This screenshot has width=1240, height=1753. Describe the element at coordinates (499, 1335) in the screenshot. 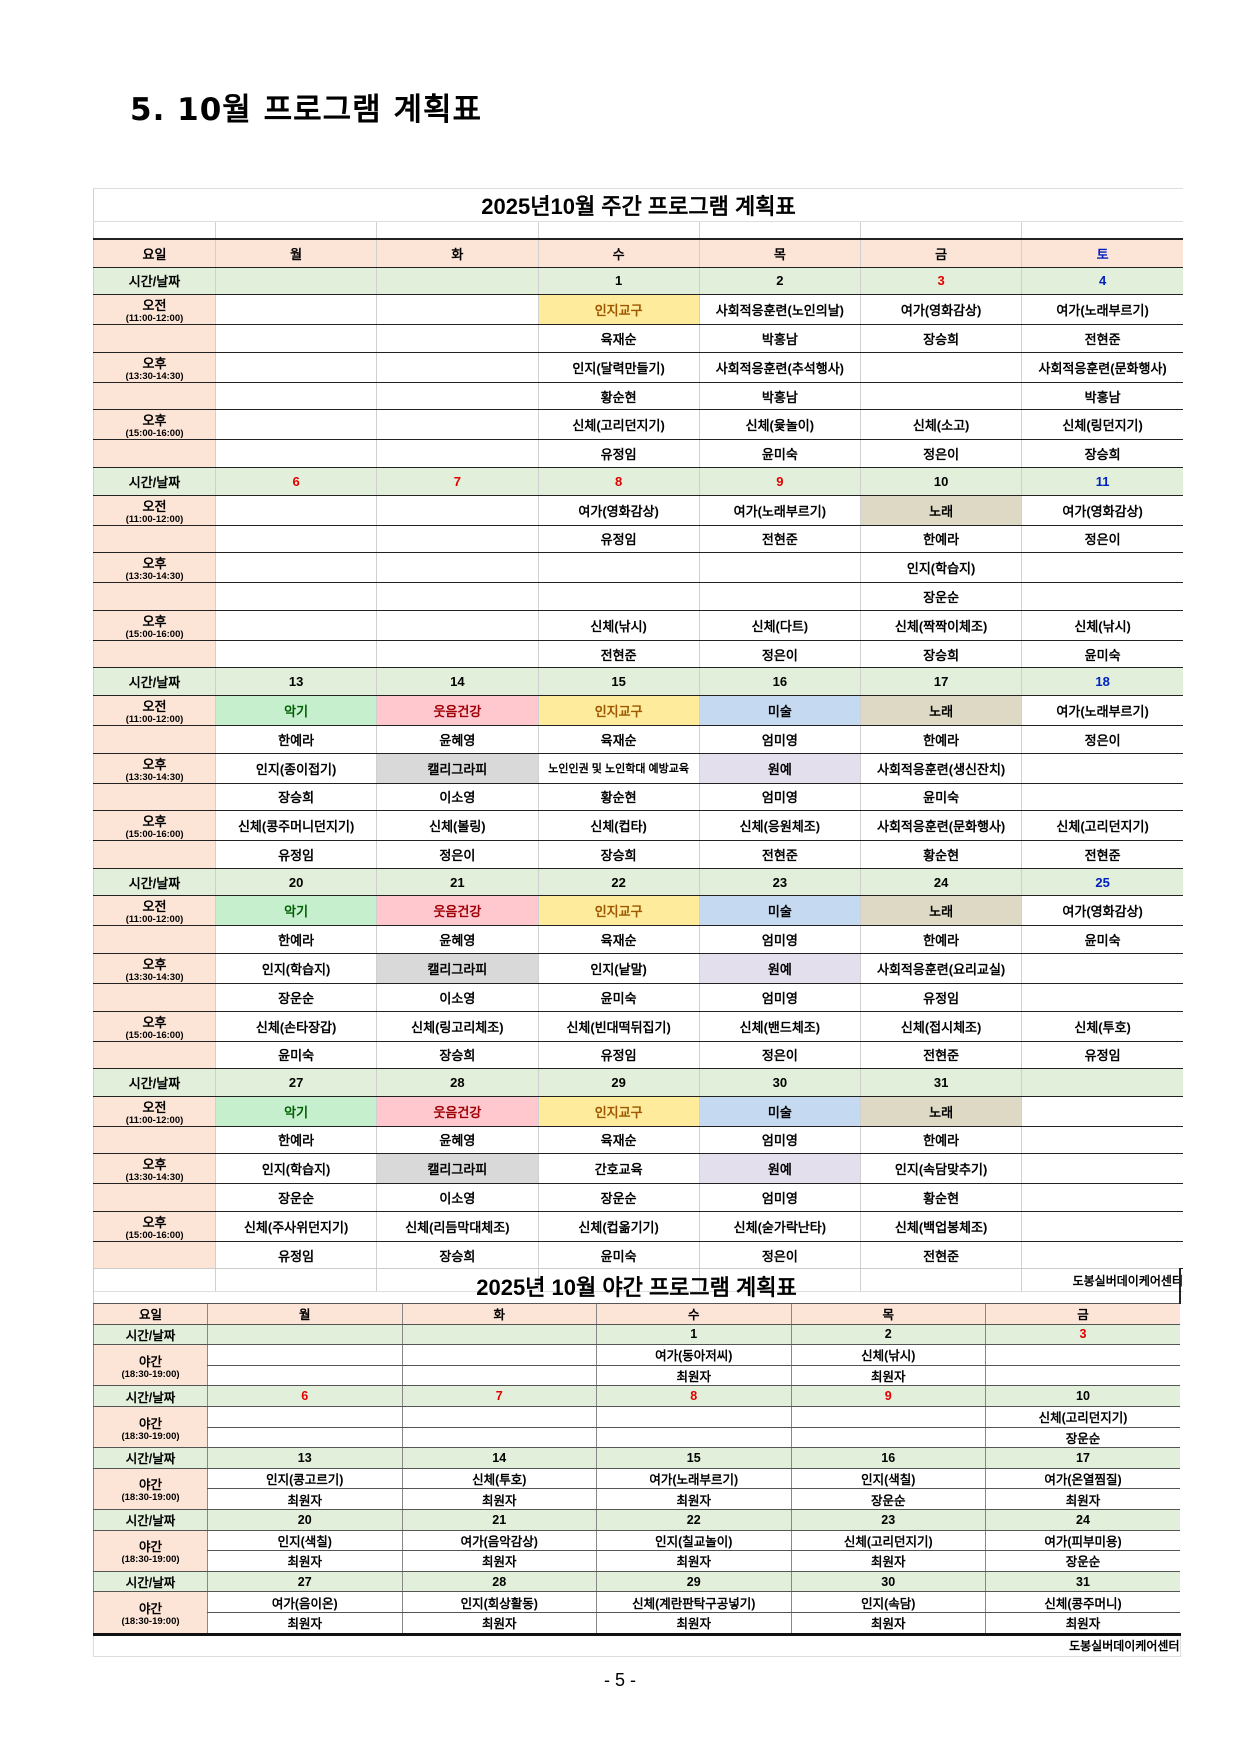

I see `date-cell` at that location.